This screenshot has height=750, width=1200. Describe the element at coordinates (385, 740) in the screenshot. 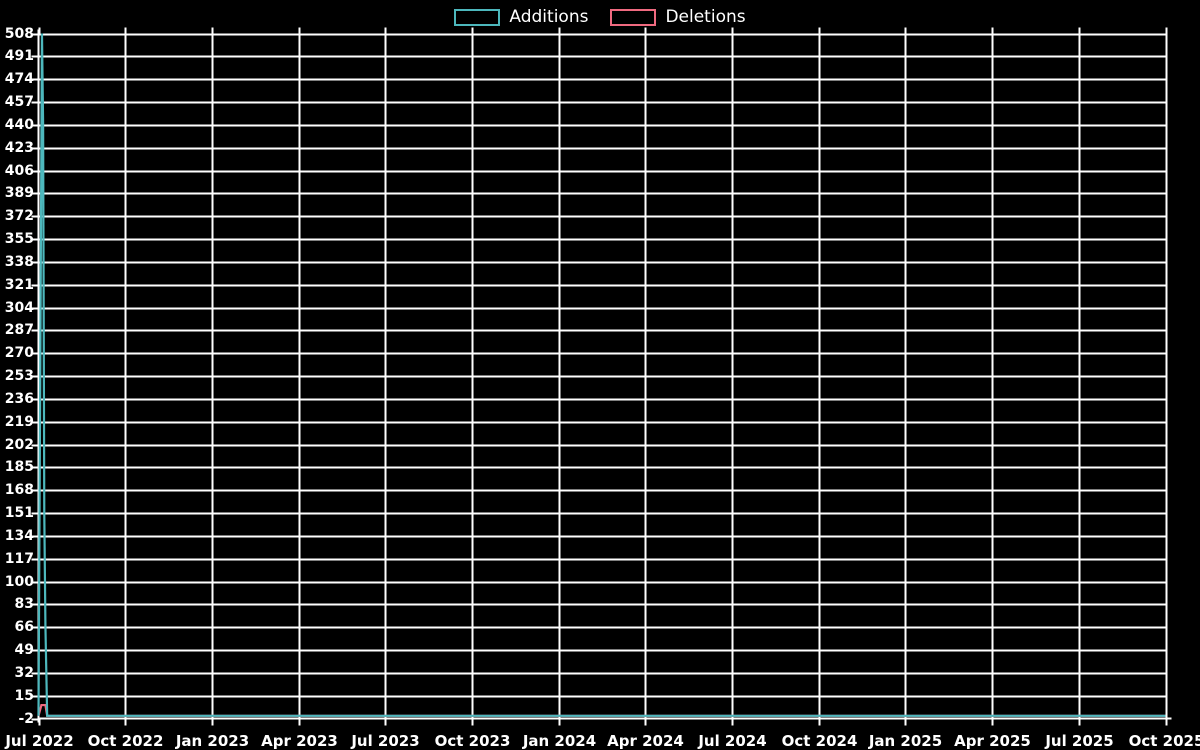

I see `x-axis-tick-label: Jul 2023` at that location.